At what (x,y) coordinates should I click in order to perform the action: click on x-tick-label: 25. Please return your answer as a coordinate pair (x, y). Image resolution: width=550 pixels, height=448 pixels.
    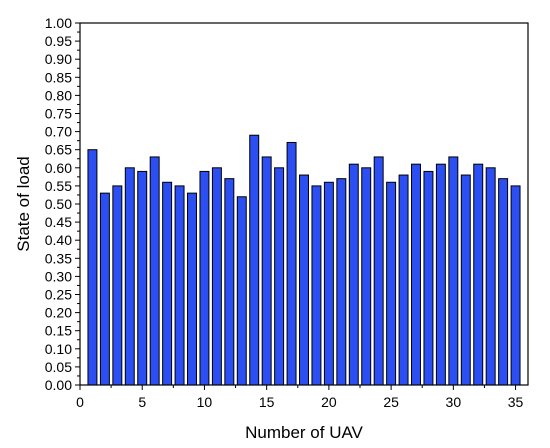
    Looking at the image, I should click on (391, 402).